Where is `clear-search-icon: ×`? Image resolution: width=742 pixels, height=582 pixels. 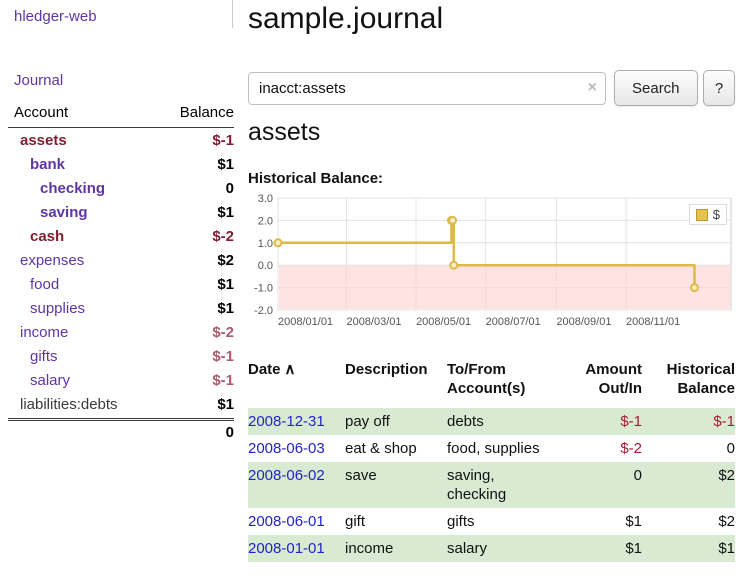 clear-search-icon: × is located at coordinates (592, 87).